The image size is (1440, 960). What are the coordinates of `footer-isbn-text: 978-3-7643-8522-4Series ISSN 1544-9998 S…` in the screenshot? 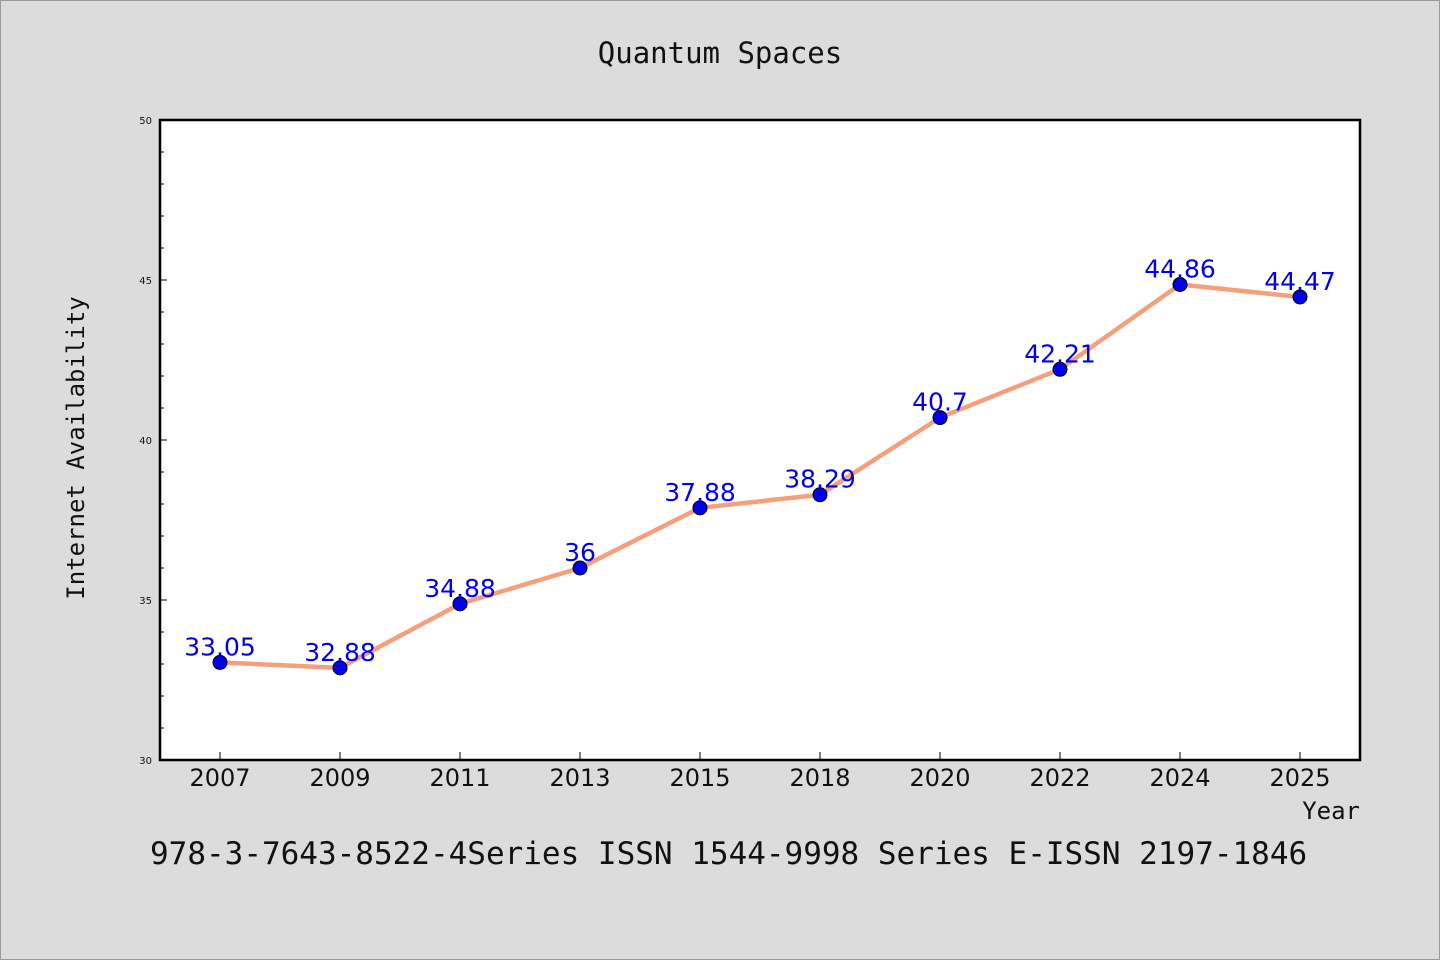 It's located at (728, 854).